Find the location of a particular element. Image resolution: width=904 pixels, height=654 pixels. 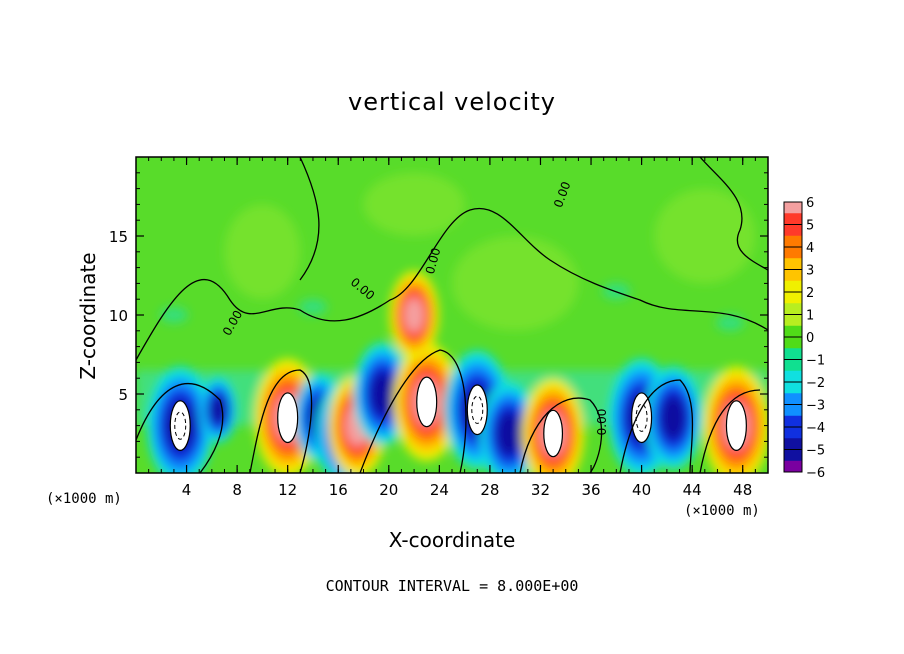

contour-interval-note: CONTOUR INTERVAL = 8.000E+00 is located at coordinates (452, 586).